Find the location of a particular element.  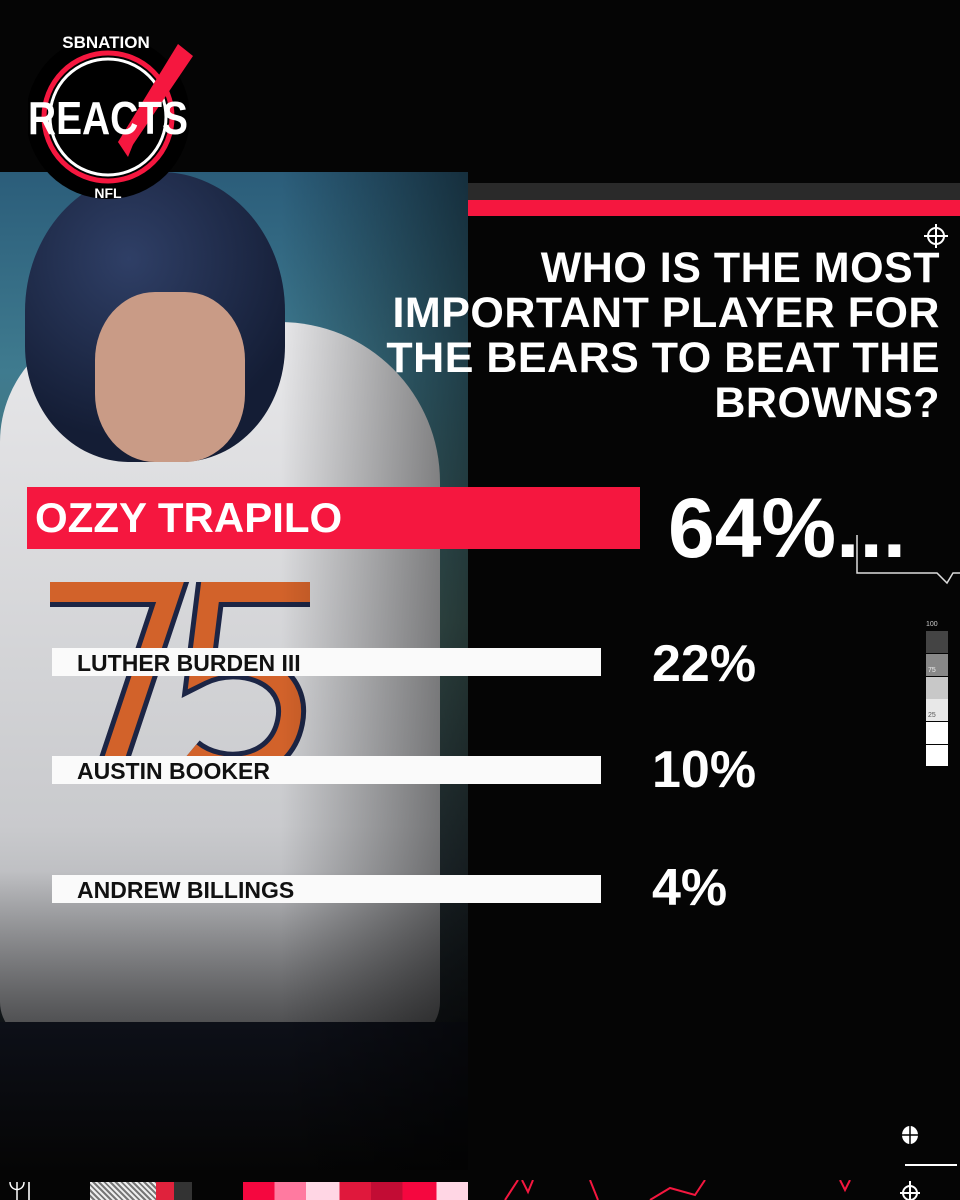

svg-text: REACTS is located at coordinates (108, 118).